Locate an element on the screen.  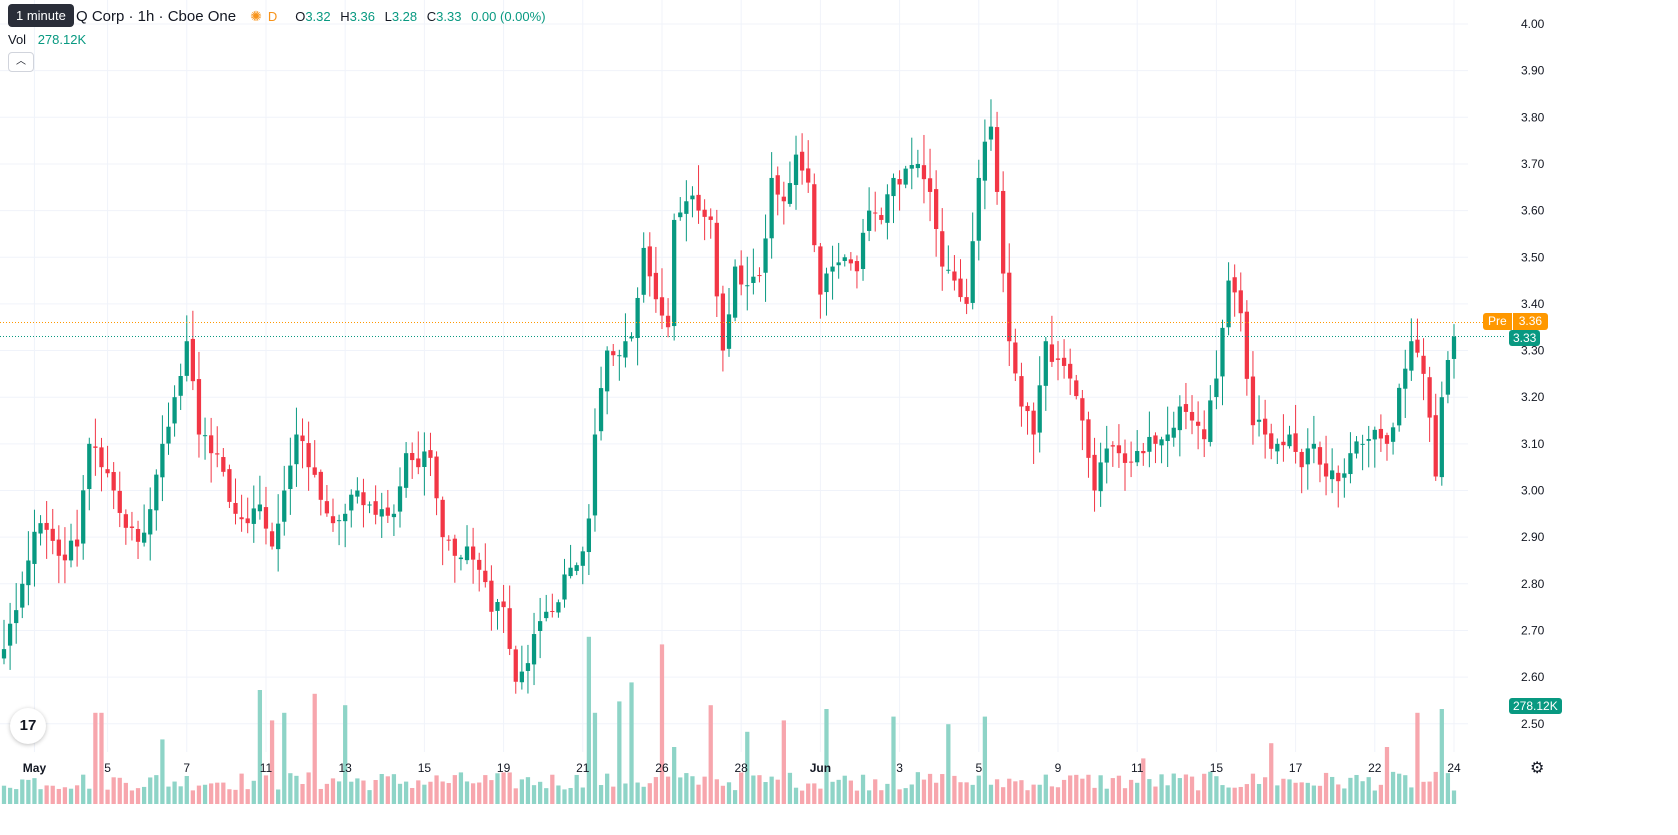
y-tick-label: 3.40 is located at coordinates (1533, 304).